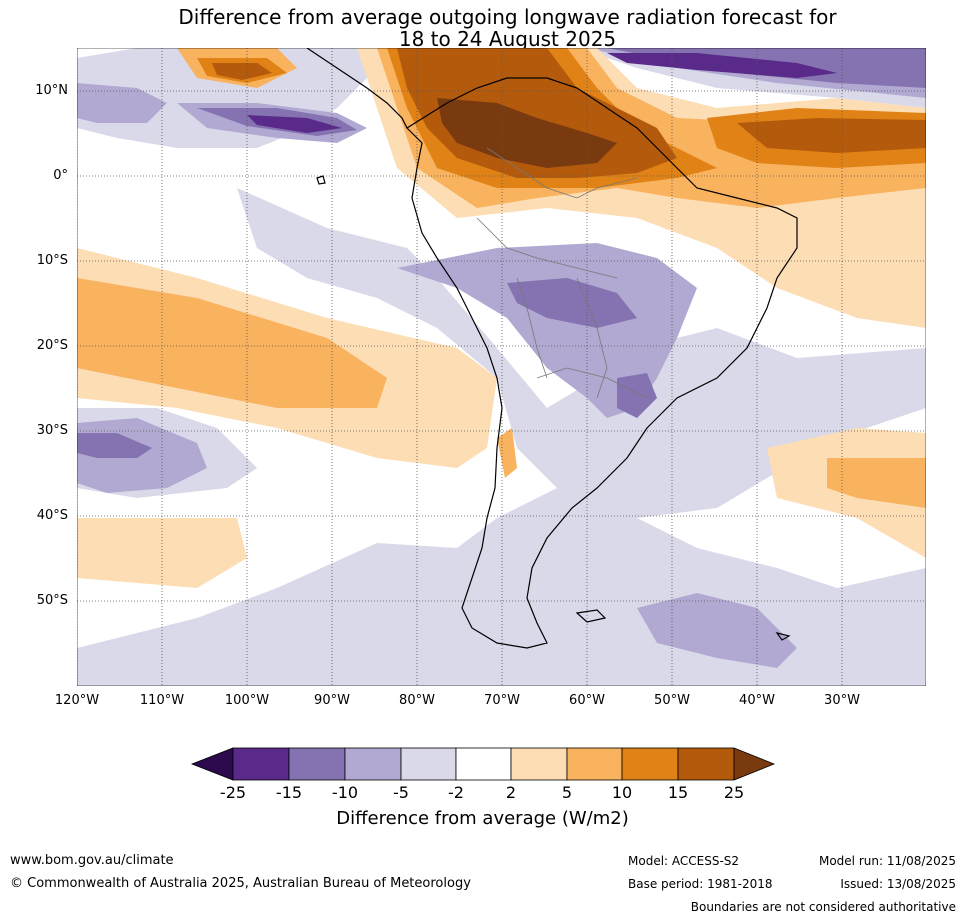 This screenshot has height=919, width=965. What do you see at coordinates (672, 700) in the screenshot?
I see `lon-label-50w: 50°W` at bounding box center [672, 700].